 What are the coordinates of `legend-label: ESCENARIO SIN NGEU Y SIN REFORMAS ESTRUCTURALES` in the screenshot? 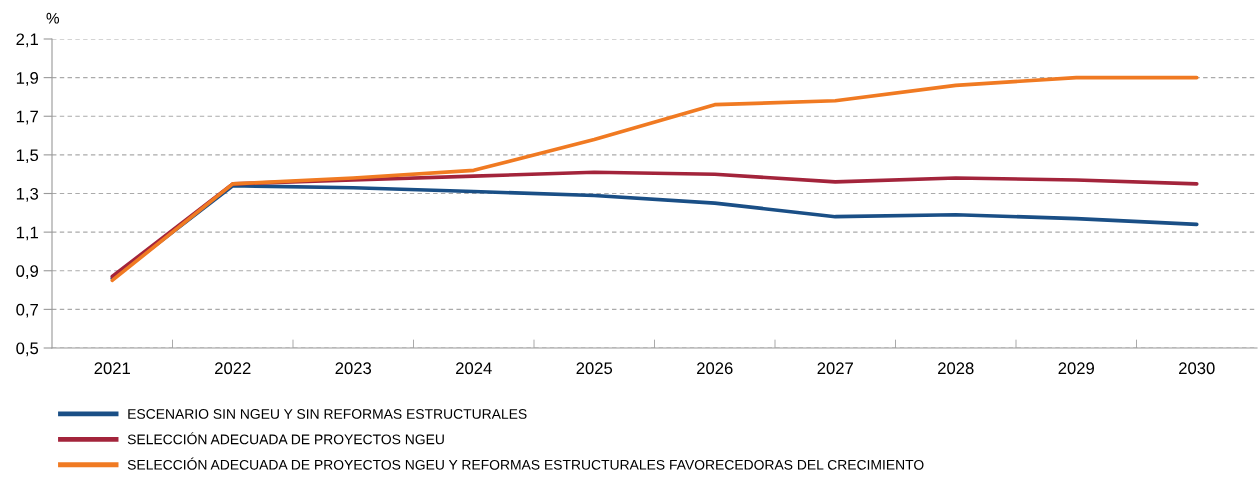 It's located at (327, 414).